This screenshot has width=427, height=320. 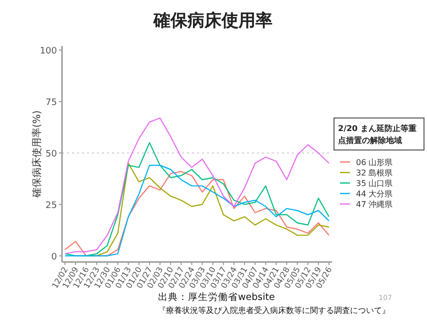 I want to click on y-tick-label: 50, so click(x=52, y=154).